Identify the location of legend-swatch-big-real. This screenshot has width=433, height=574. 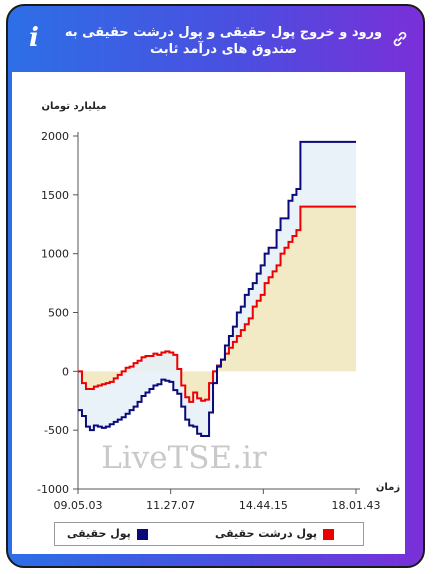
(329, 534).